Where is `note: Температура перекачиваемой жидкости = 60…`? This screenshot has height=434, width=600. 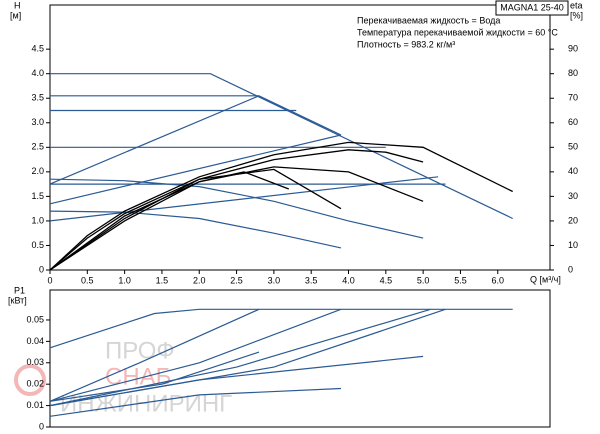
note: Температура перекачиваемой жидкости = 60… is located at coordinates (457, 32).